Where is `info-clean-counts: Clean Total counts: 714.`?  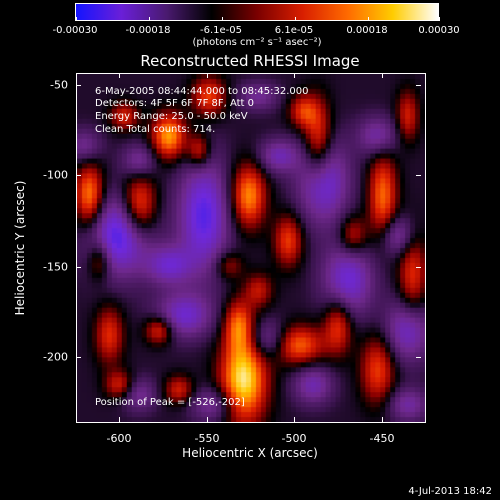 info-clean-counts: Clean Total counts: 714. is located at coordinates (155, 129).